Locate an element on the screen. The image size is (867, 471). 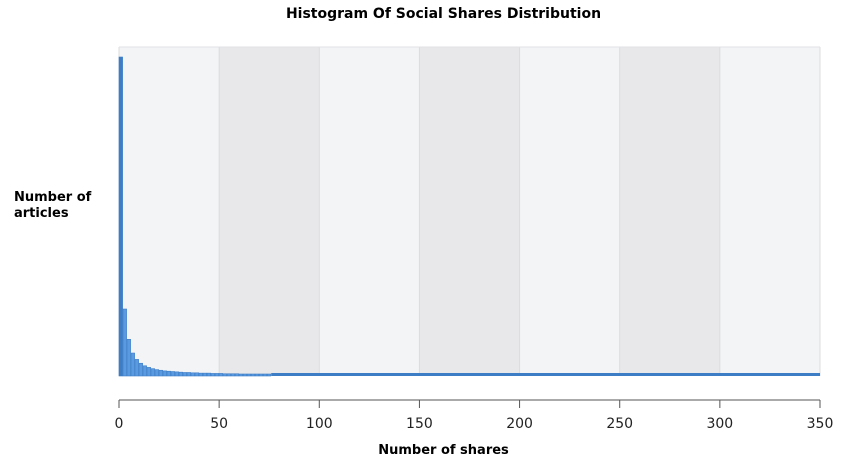
x-tick-label: 350 is located at coordinates (820, 424).